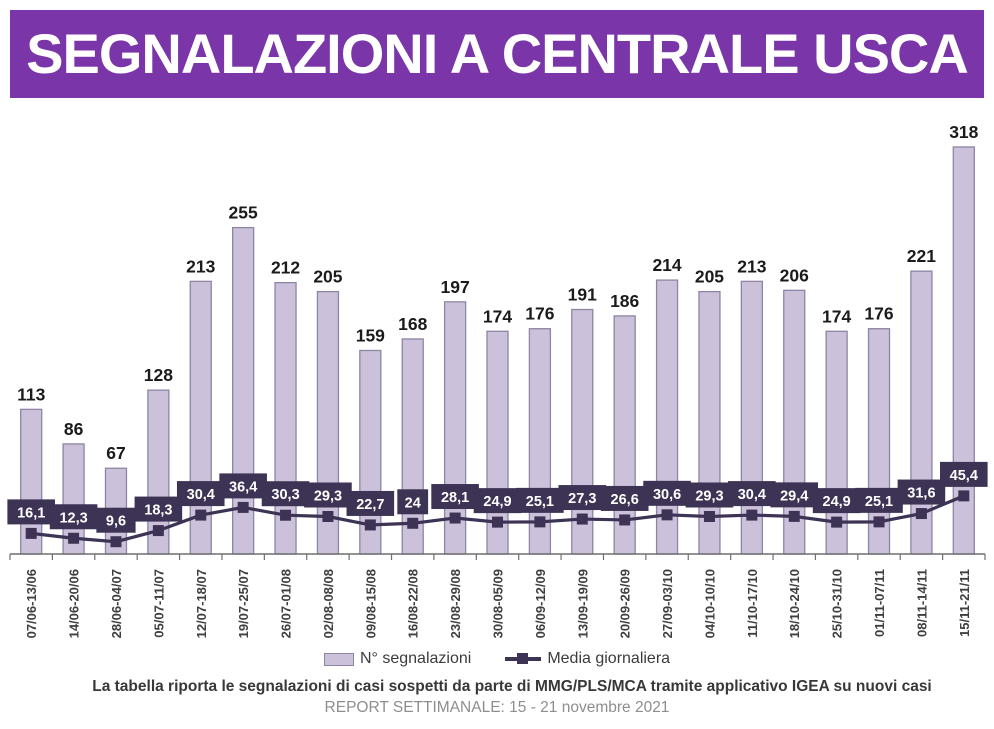  What do you see at coordinates (539, 314) in the screenshot?
I see `bar-value-label: 176` at bounding box center [539, 314].